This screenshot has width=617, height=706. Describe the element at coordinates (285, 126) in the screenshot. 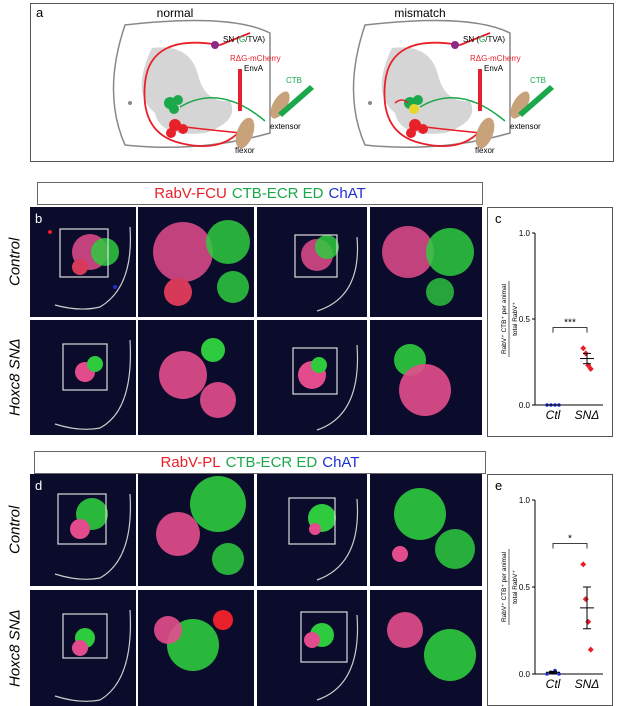

I see `extensor-label-left: extensor` at that location.